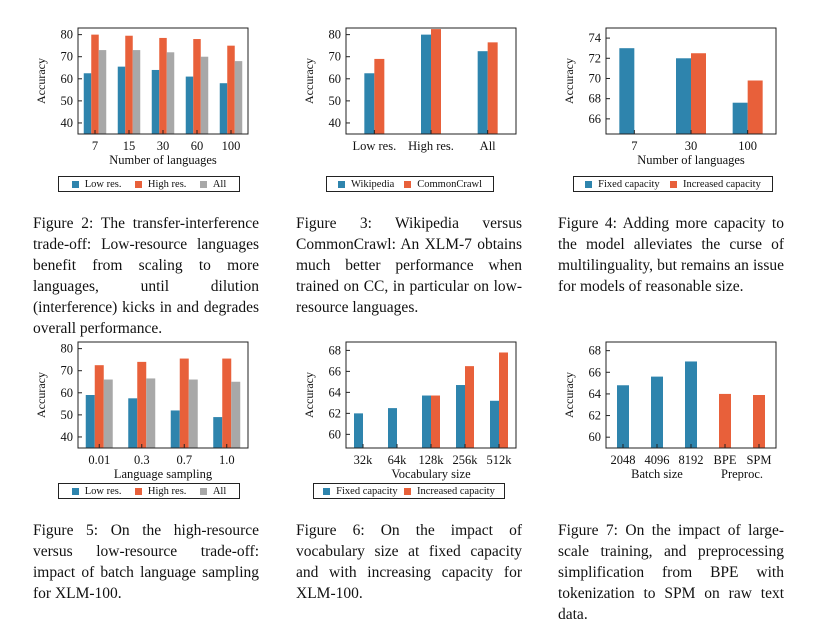  Describe the element at coordinates (96, 184) in the screenshot. I see `legend-item-low-res: Low res.` at that location.